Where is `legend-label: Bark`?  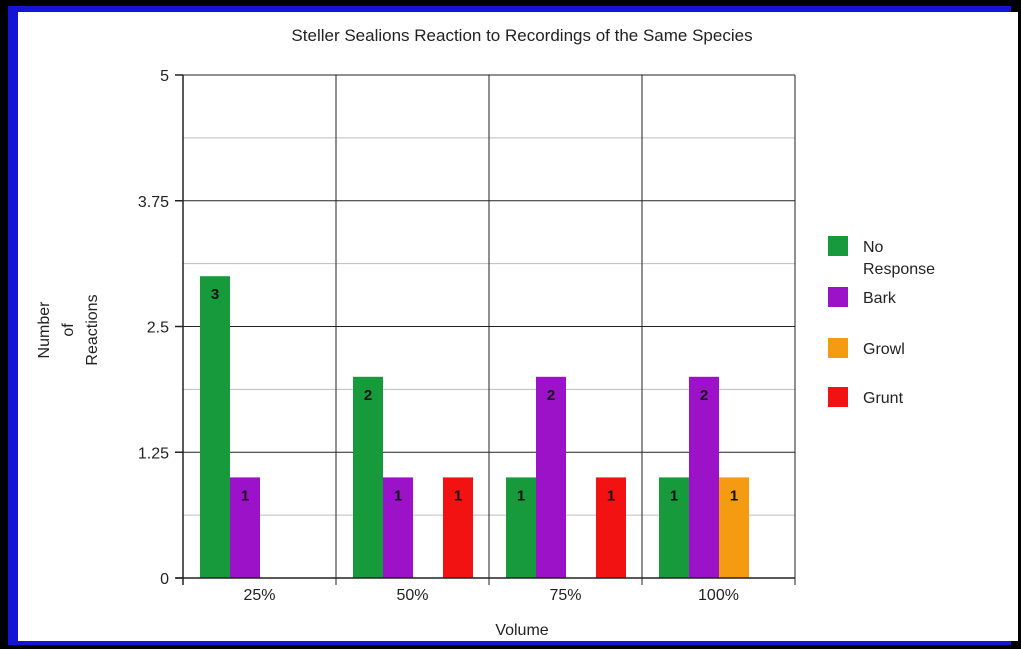
legend-label: Bark is located at coordinates (880, 298).